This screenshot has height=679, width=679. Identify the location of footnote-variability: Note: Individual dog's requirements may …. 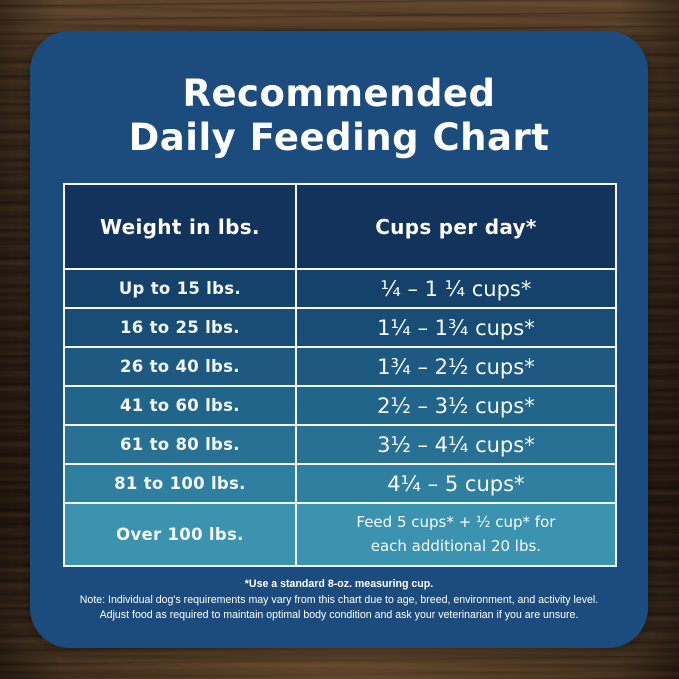
(339, 600).